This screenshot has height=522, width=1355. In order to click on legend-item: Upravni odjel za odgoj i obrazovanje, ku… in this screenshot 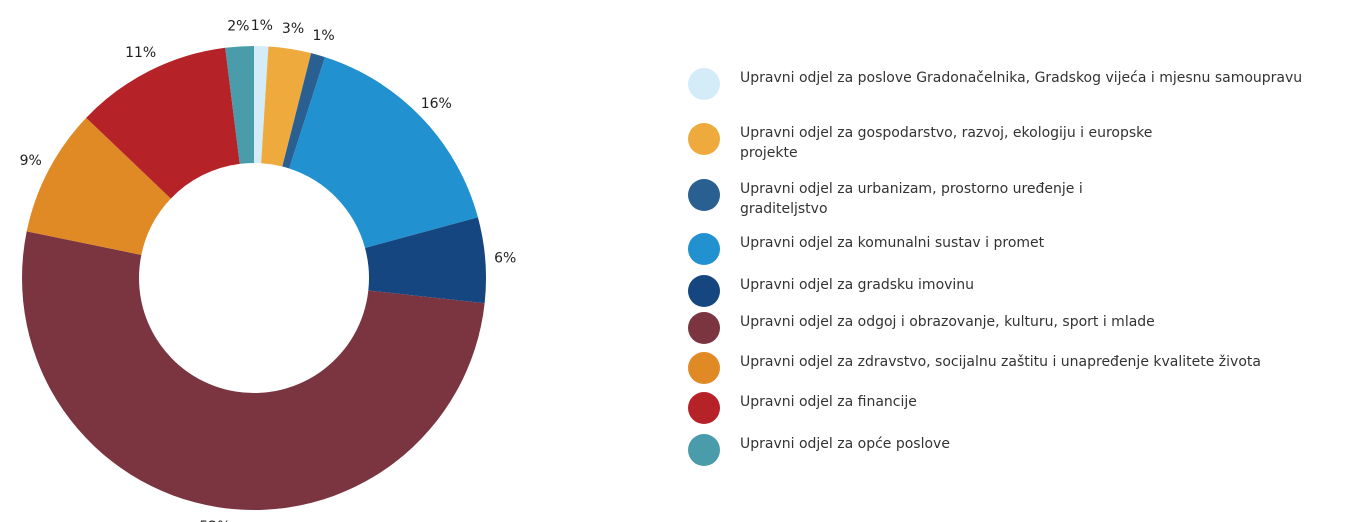, I will do `click(1008, 328)`.